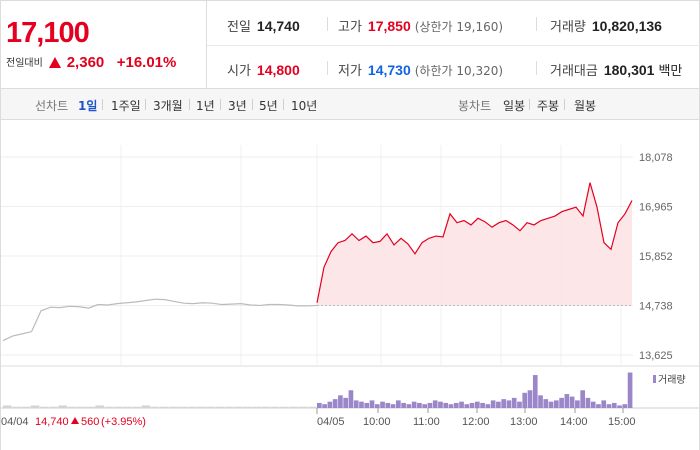 The height and width of the screenshot is (450, 700). I want to click on tab-weekly: 주봉, so click(548, 106).